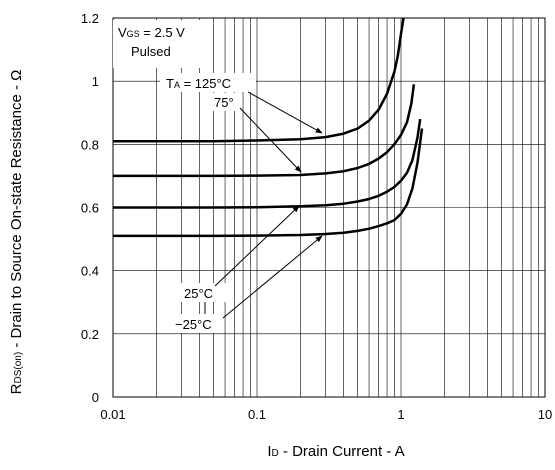 The image size is (555, 470). I want to click on conditions-box: VGS = 2.5 V Pulsed, so click(161, 44).